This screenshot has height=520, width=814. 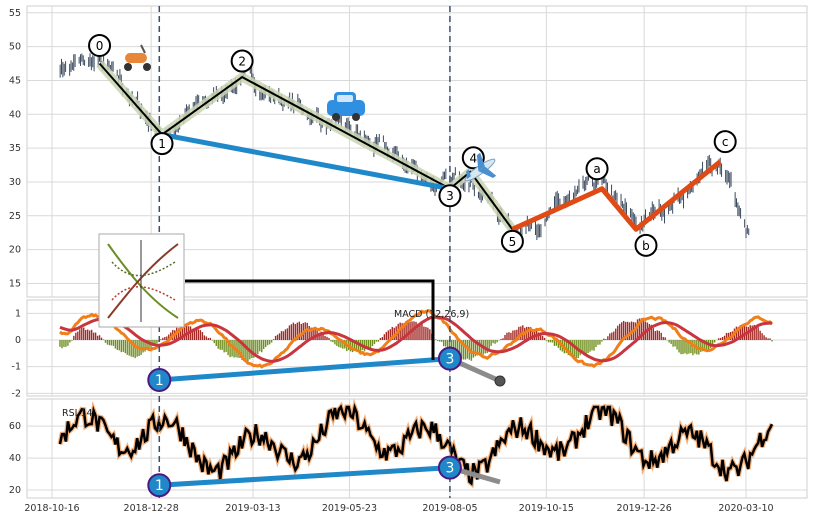 I want to click on scooter-icon, so click(x=137, y=57).